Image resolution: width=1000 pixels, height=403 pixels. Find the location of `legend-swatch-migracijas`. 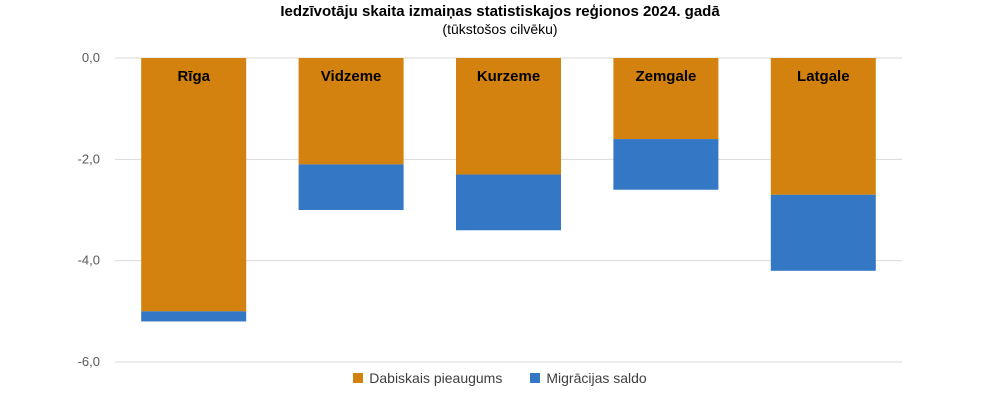

legend-swatch-migracijas is located at coordinates (535, 378).